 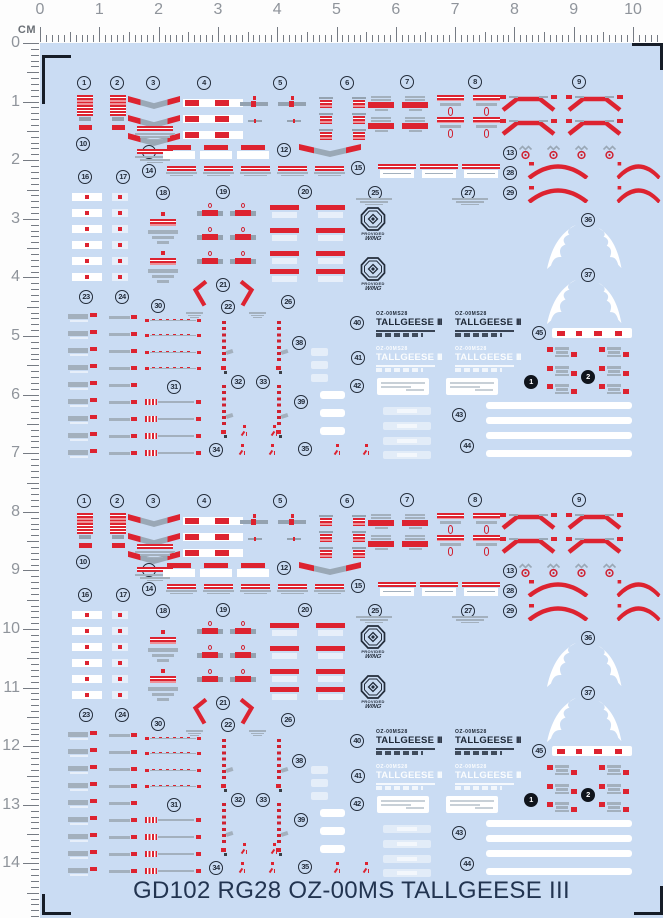 What do you see at coordinates (510, 193) in the screenshot?
I see `decal-number-29: 29` at bounding box center [510, 193].